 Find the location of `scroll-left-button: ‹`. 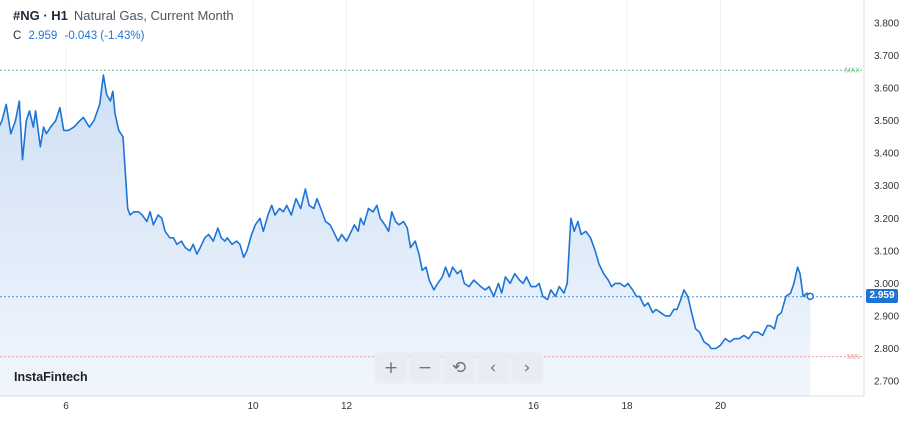

scroll-left-button: ‹ is located at coordinates (493, 368).